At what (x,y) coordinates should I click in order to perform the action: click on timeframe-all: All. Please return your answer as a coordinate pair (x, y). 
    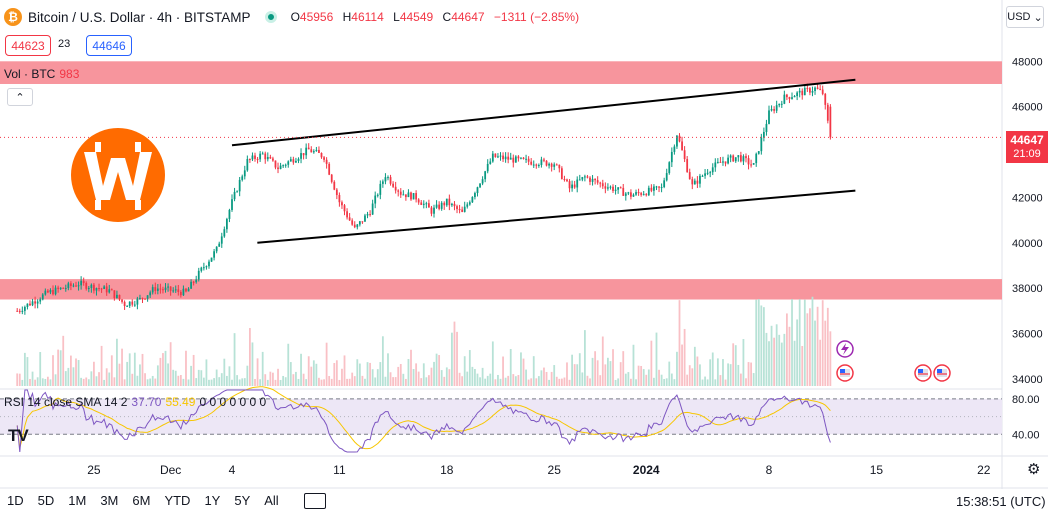
    Looking at the image, I should click on (271, 500).